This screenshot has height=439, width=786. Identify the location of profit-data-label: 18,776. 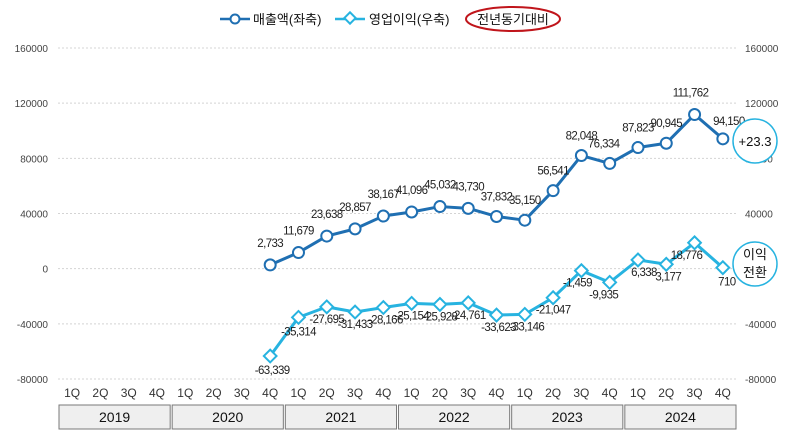
(687, 256).